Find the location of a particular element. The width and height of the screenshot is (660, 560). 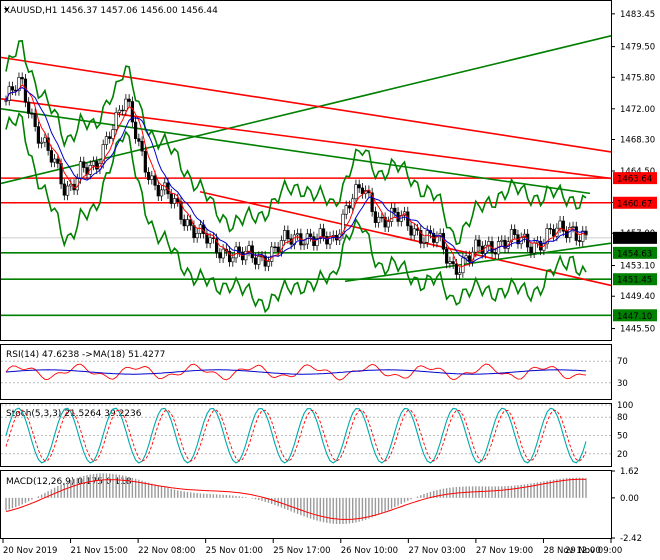

rsi-level-label: 70 is located at coordinates (622, 362).